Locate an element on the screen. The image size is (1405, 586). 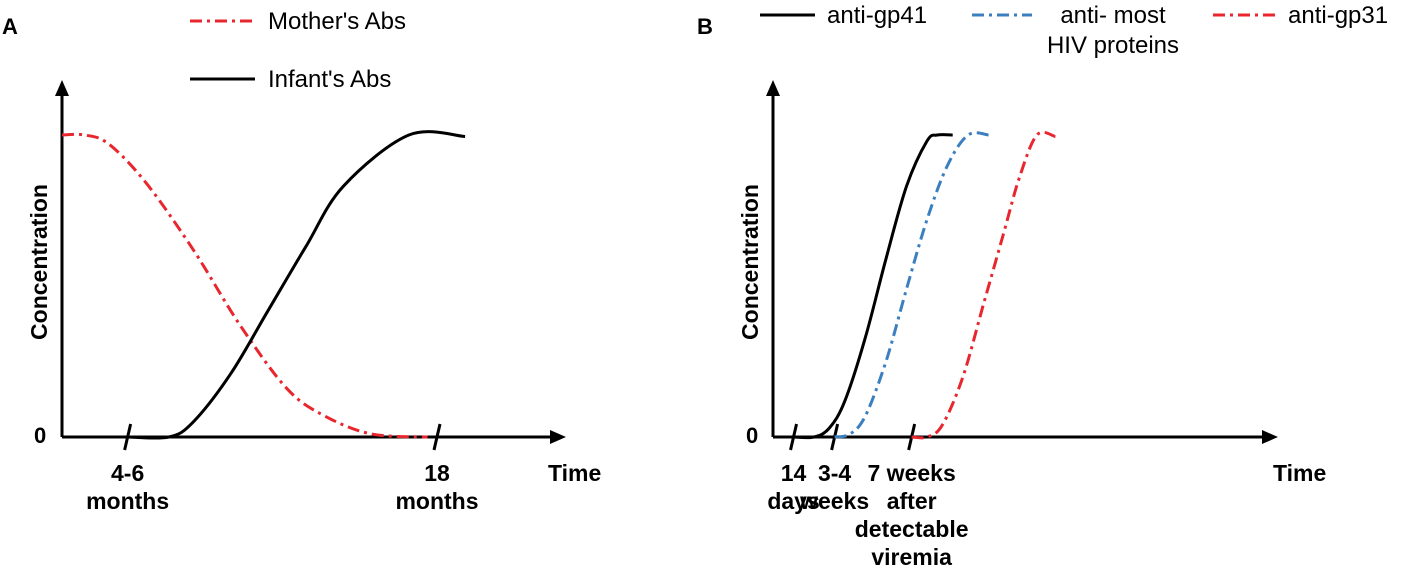
y-label-b: Concentration is located at coordinates (750, 262).